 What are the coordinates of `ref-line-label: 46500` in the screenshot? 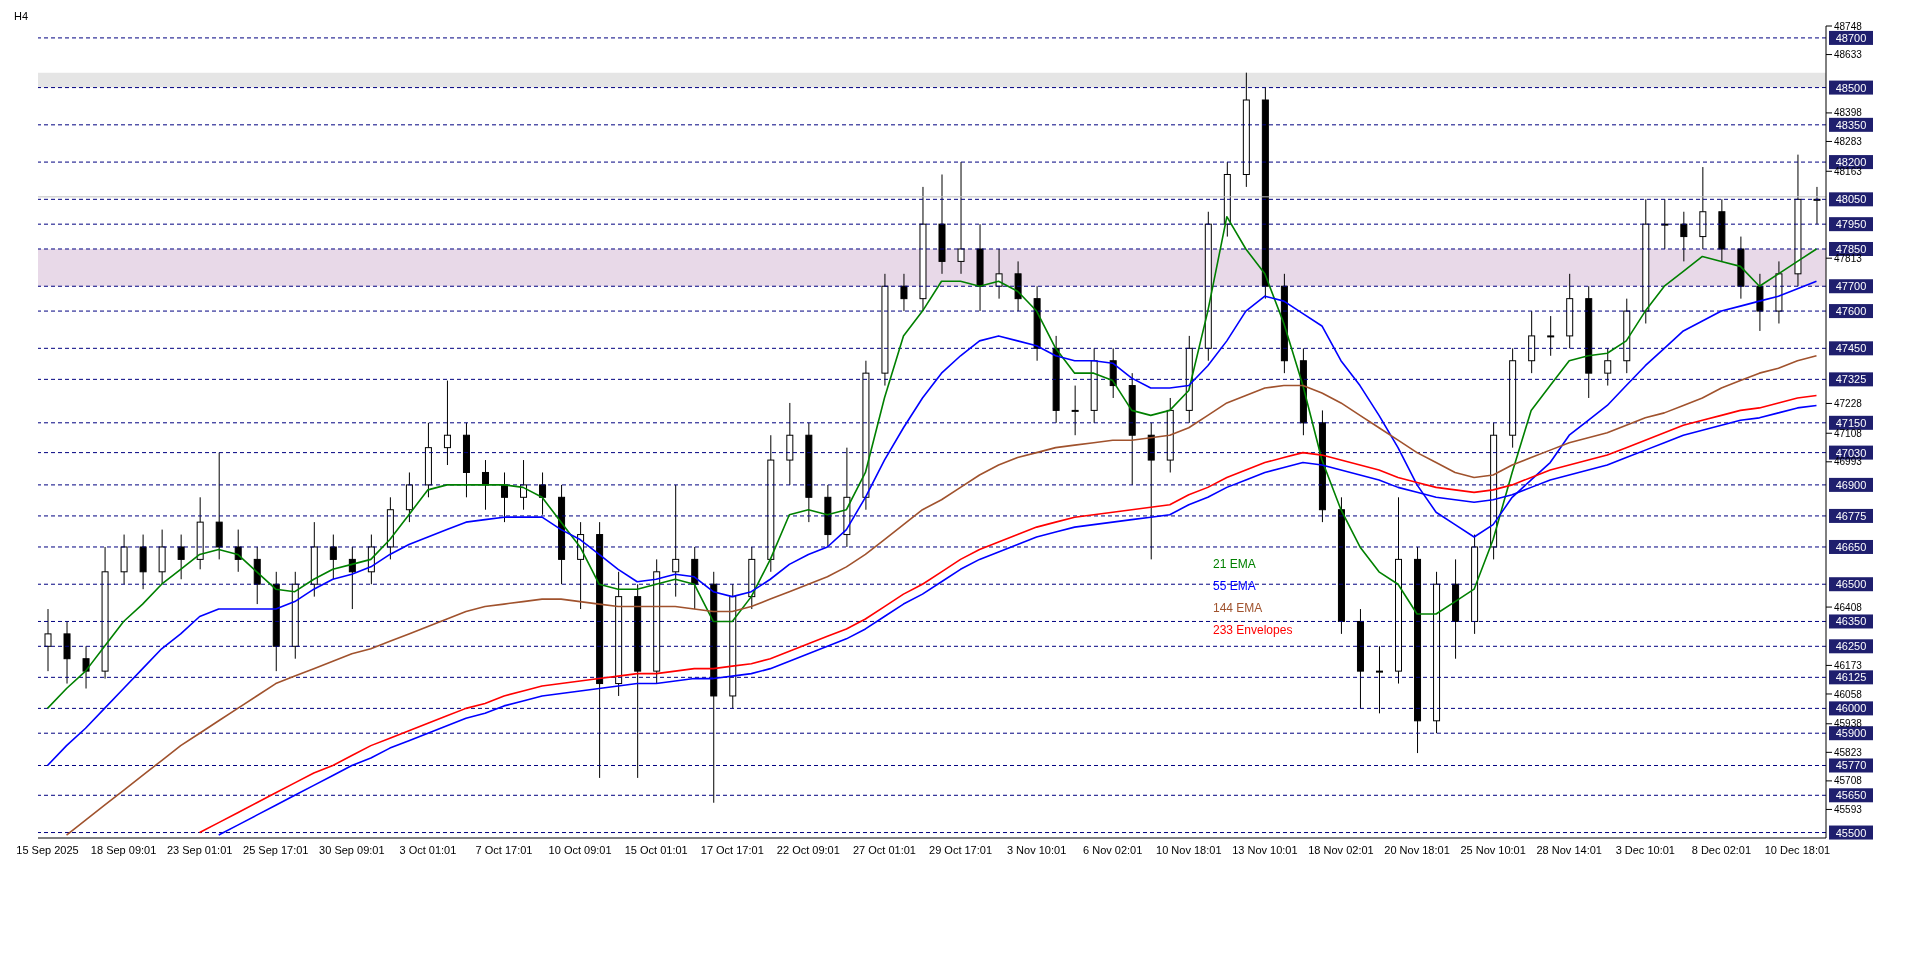 It's located at (1851, 584).